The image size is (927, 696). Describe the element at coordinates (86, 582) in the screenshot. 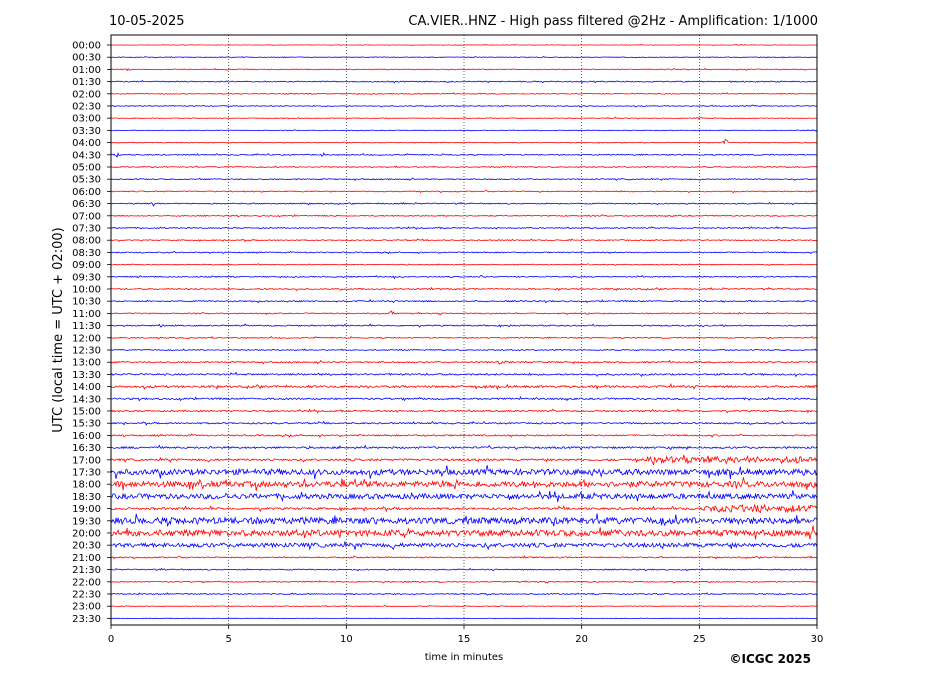

I see `y-tick-label: 22:00` at that location.